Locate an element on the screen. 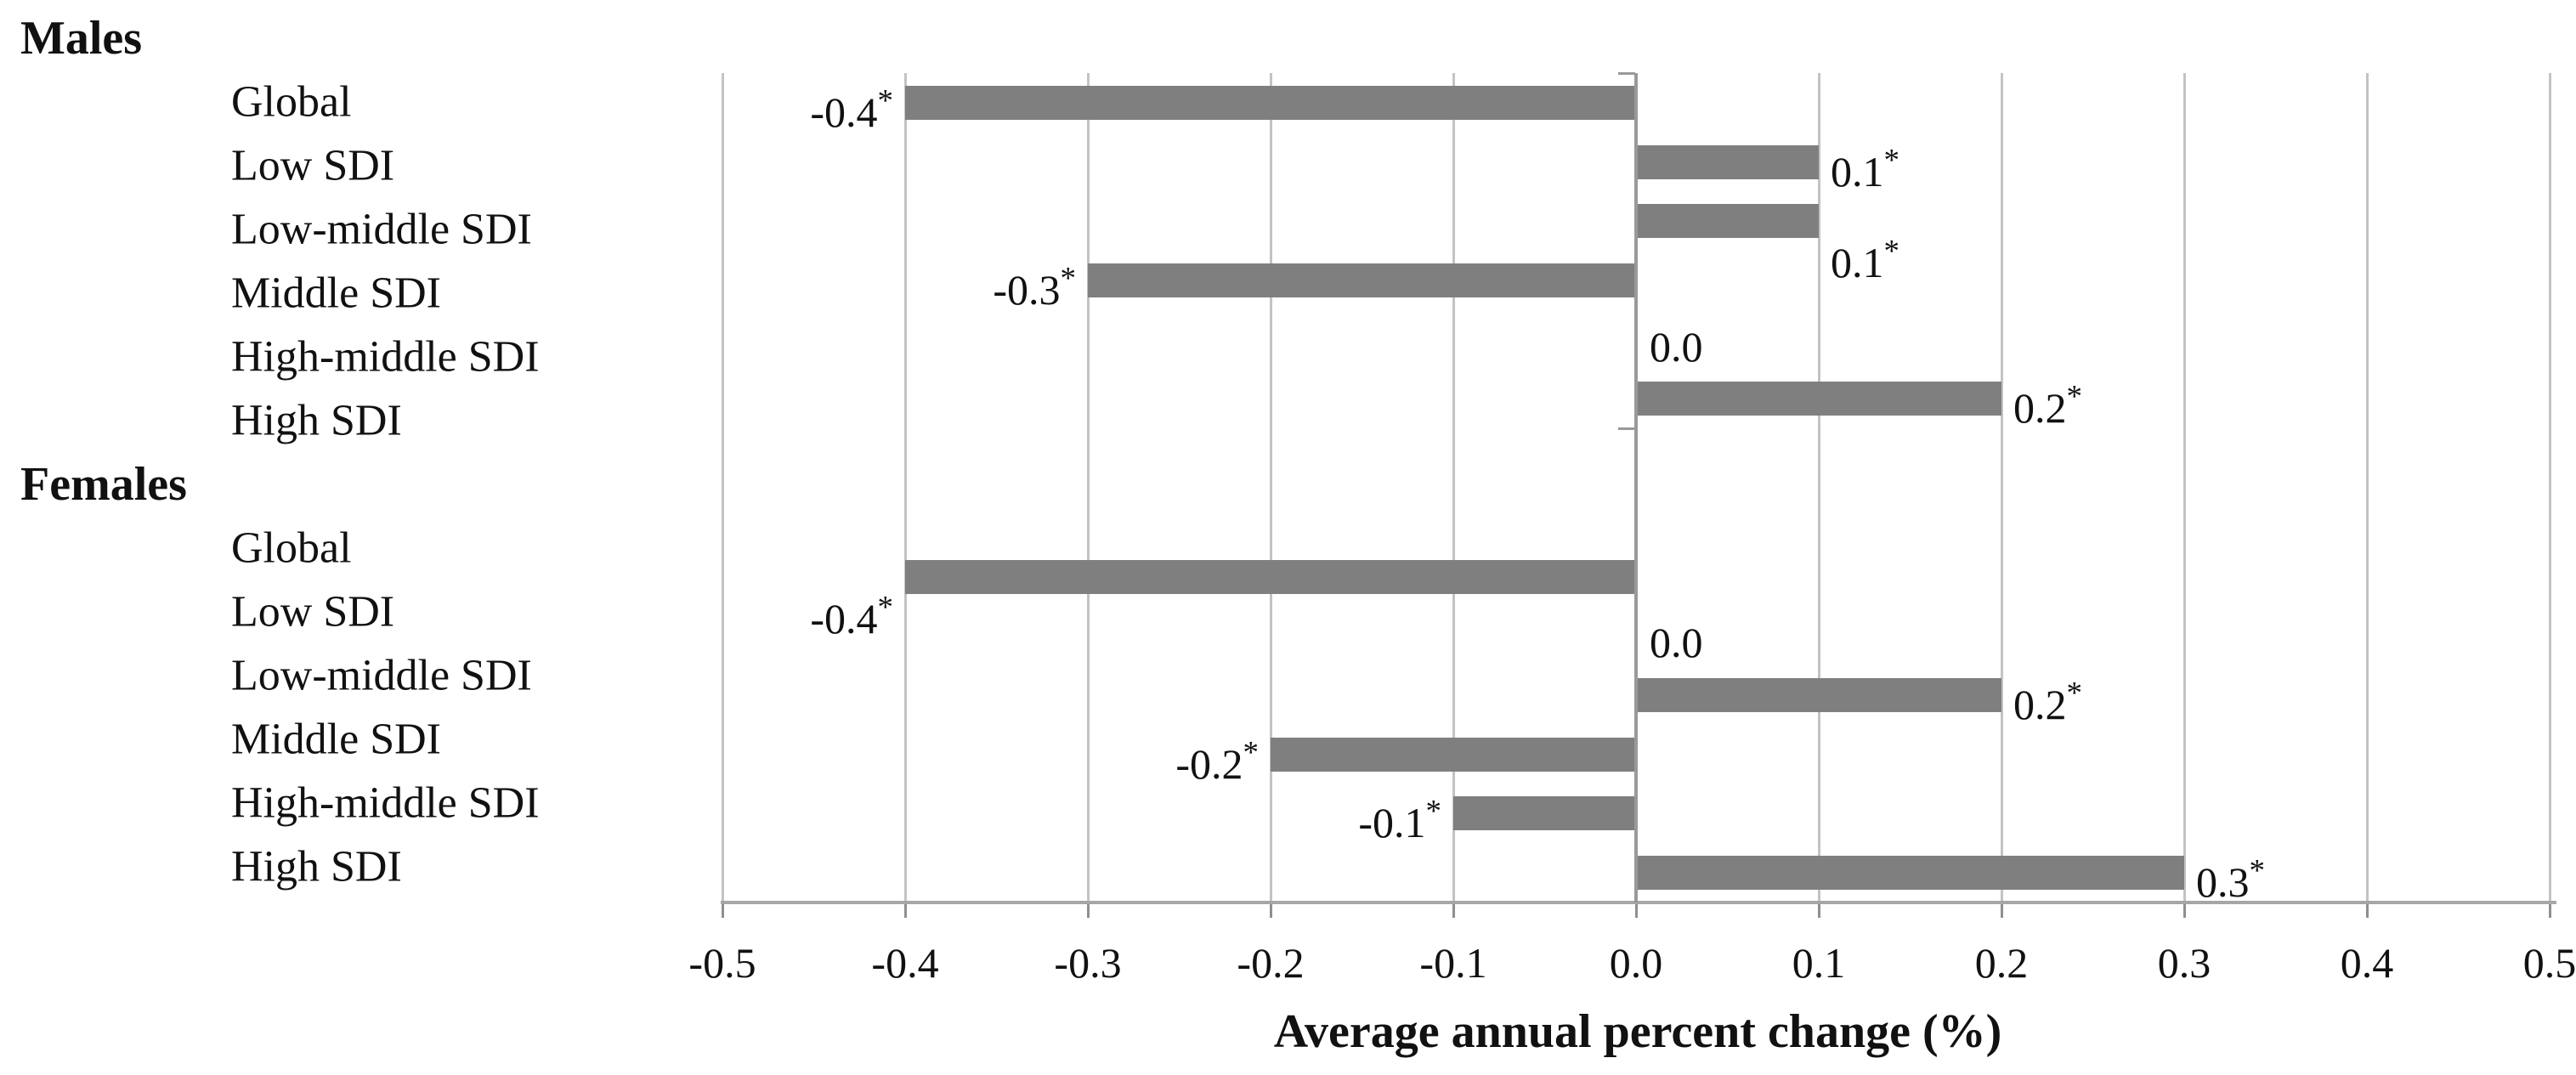 Image resolution: width=2576 pixels, height=1075 pixels. value-label: -0.3* is located at coordinates (1034, 287).